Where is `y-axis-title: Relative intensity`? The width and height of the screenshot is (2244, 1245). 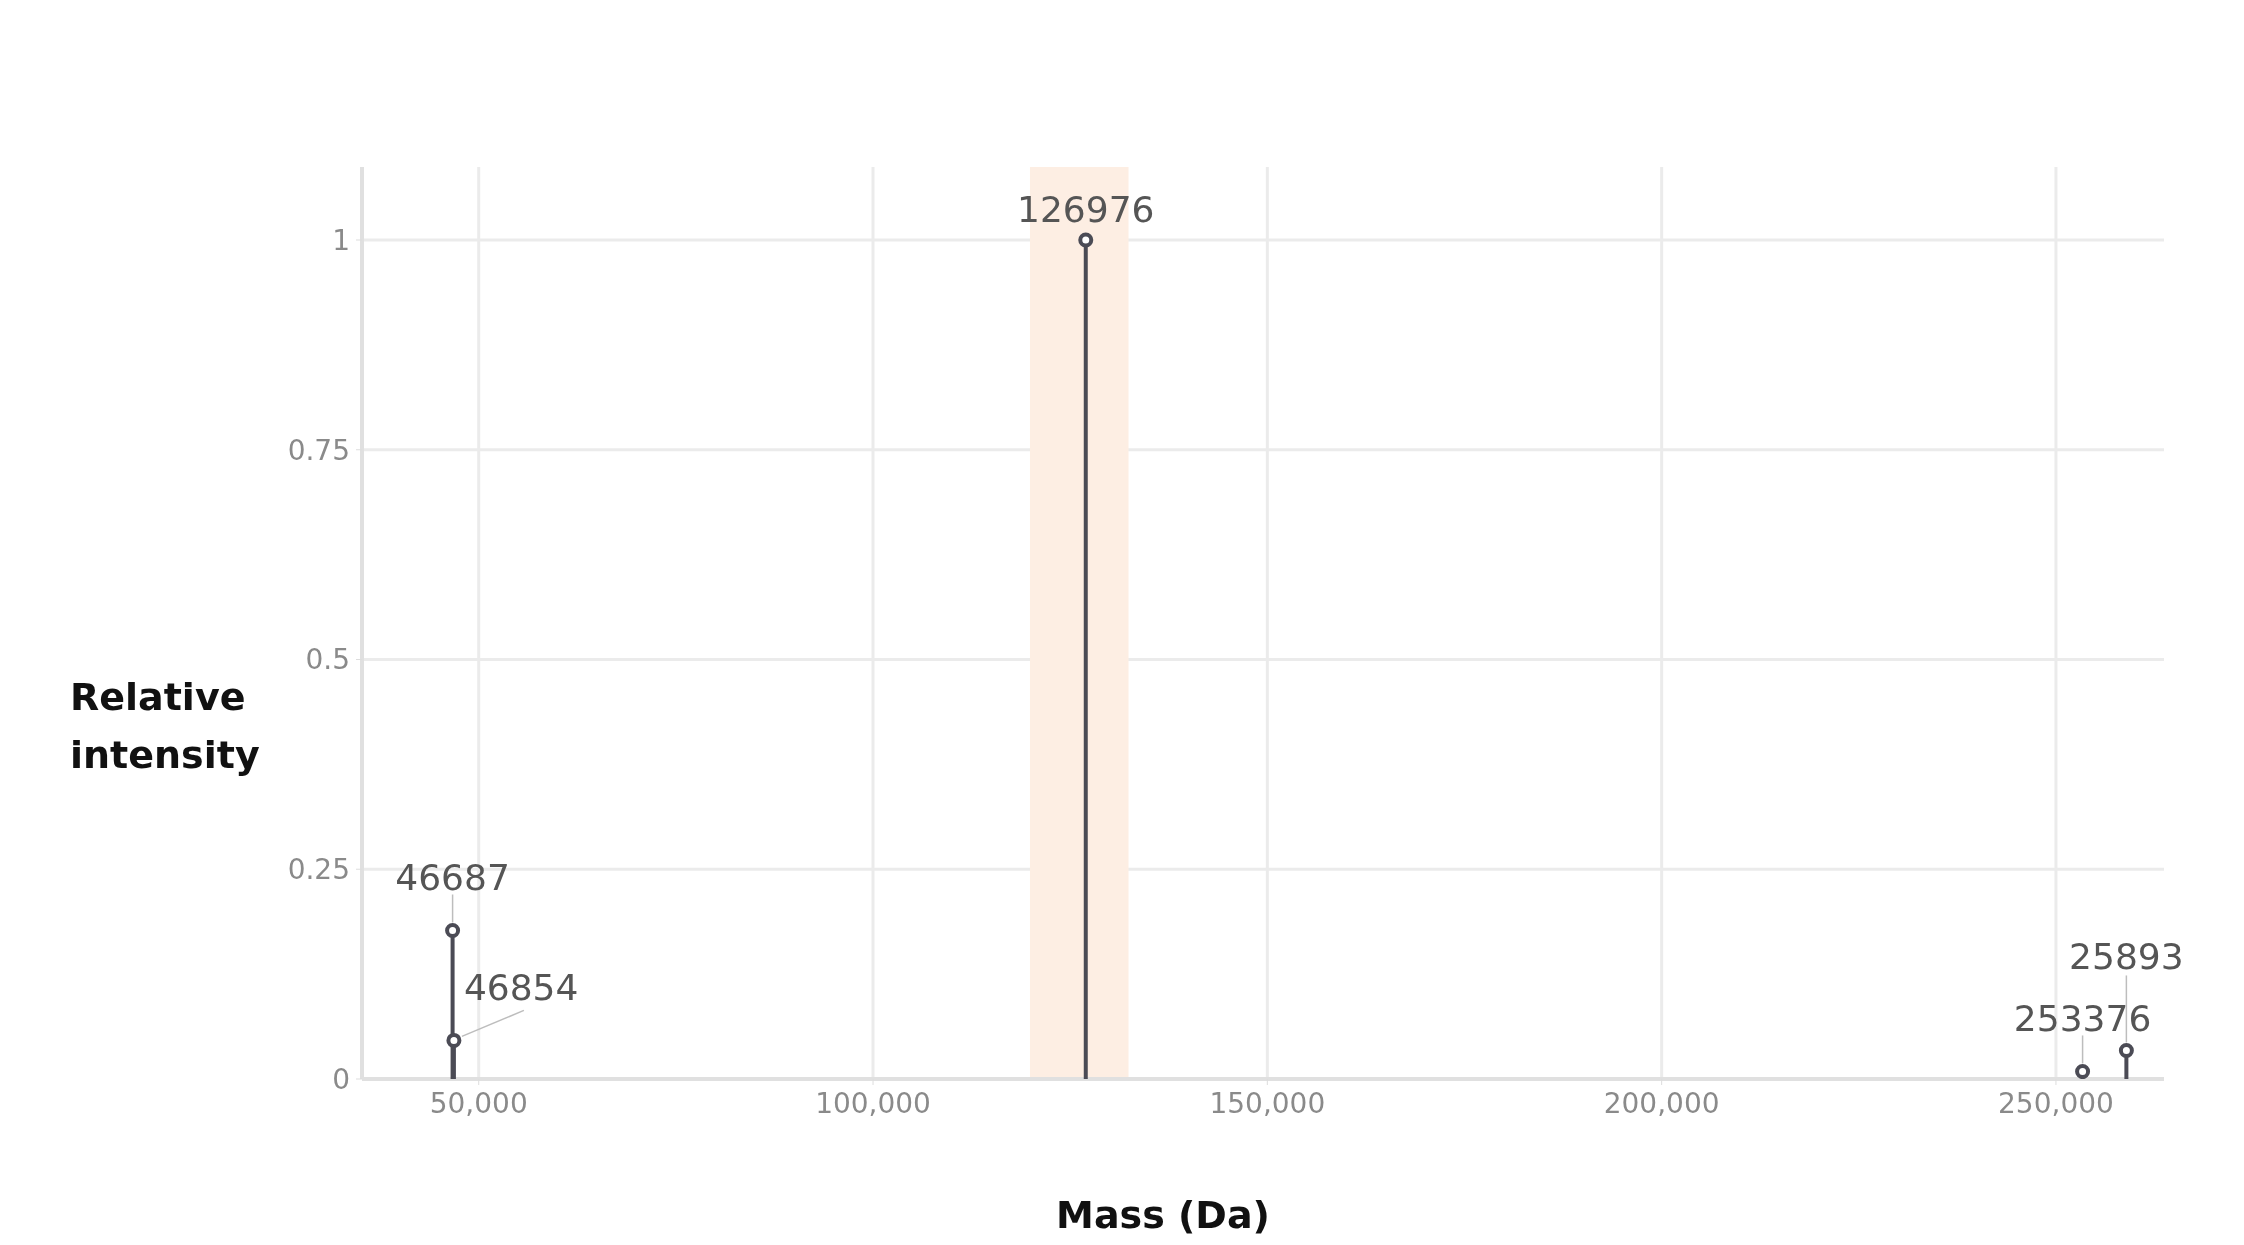
y-axis-title: Relative intensity is located at coordinates (165, 726).